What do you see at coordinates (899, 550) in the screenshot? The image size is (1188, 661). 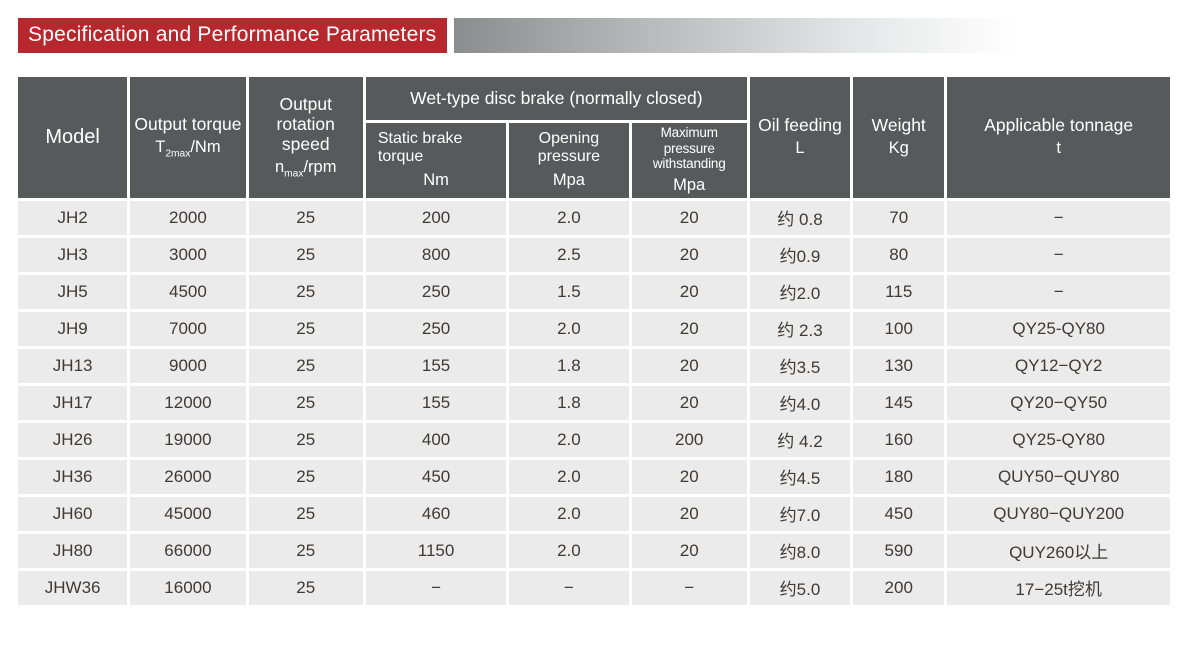 I see `cell-weight: 590` at bounding box center [899, 550].